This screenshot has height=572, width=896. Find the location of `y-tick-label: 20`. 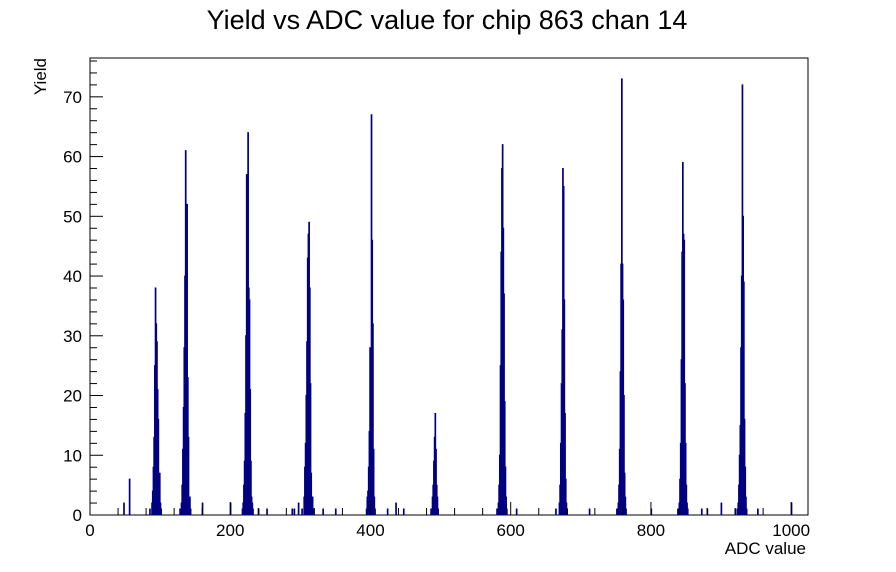

y-tick-label: 20 is located at coordinates (72, 396).